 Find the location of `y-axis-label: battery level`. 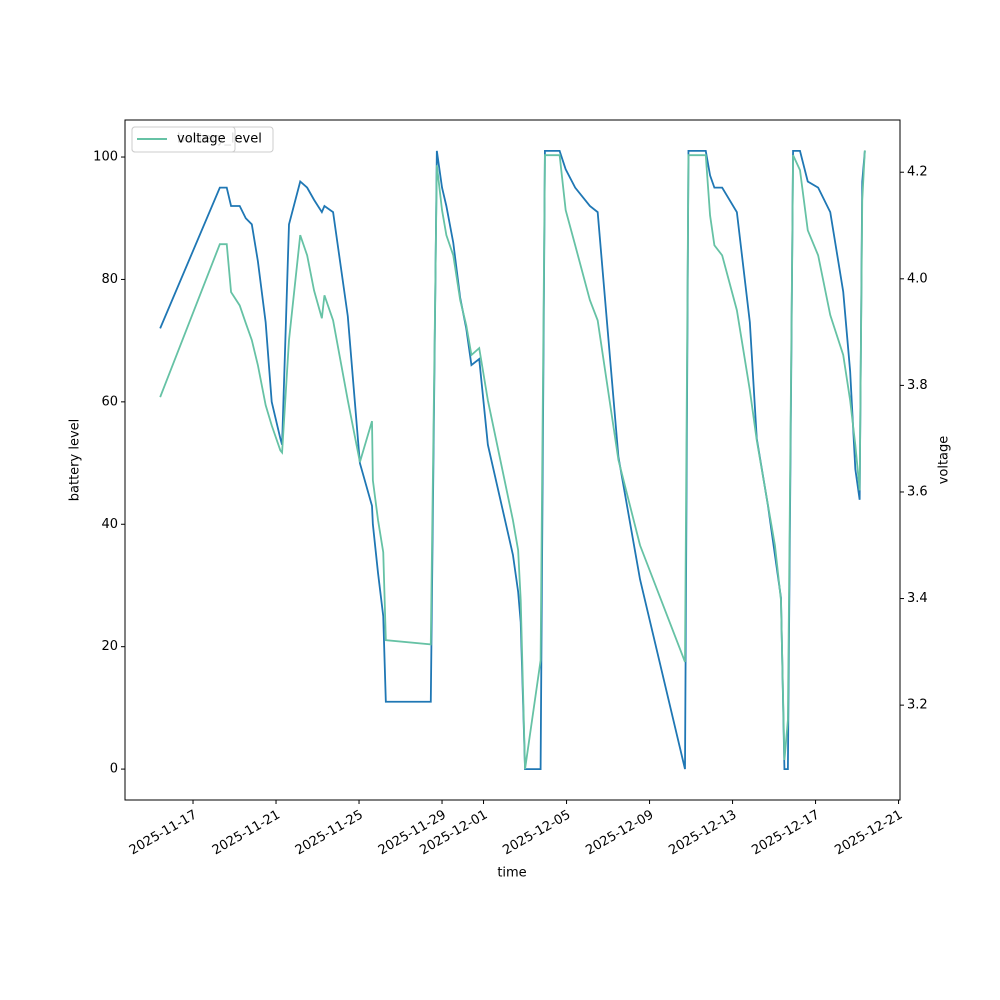

y-axis-label: battery level is located at coordinates (75, 460).